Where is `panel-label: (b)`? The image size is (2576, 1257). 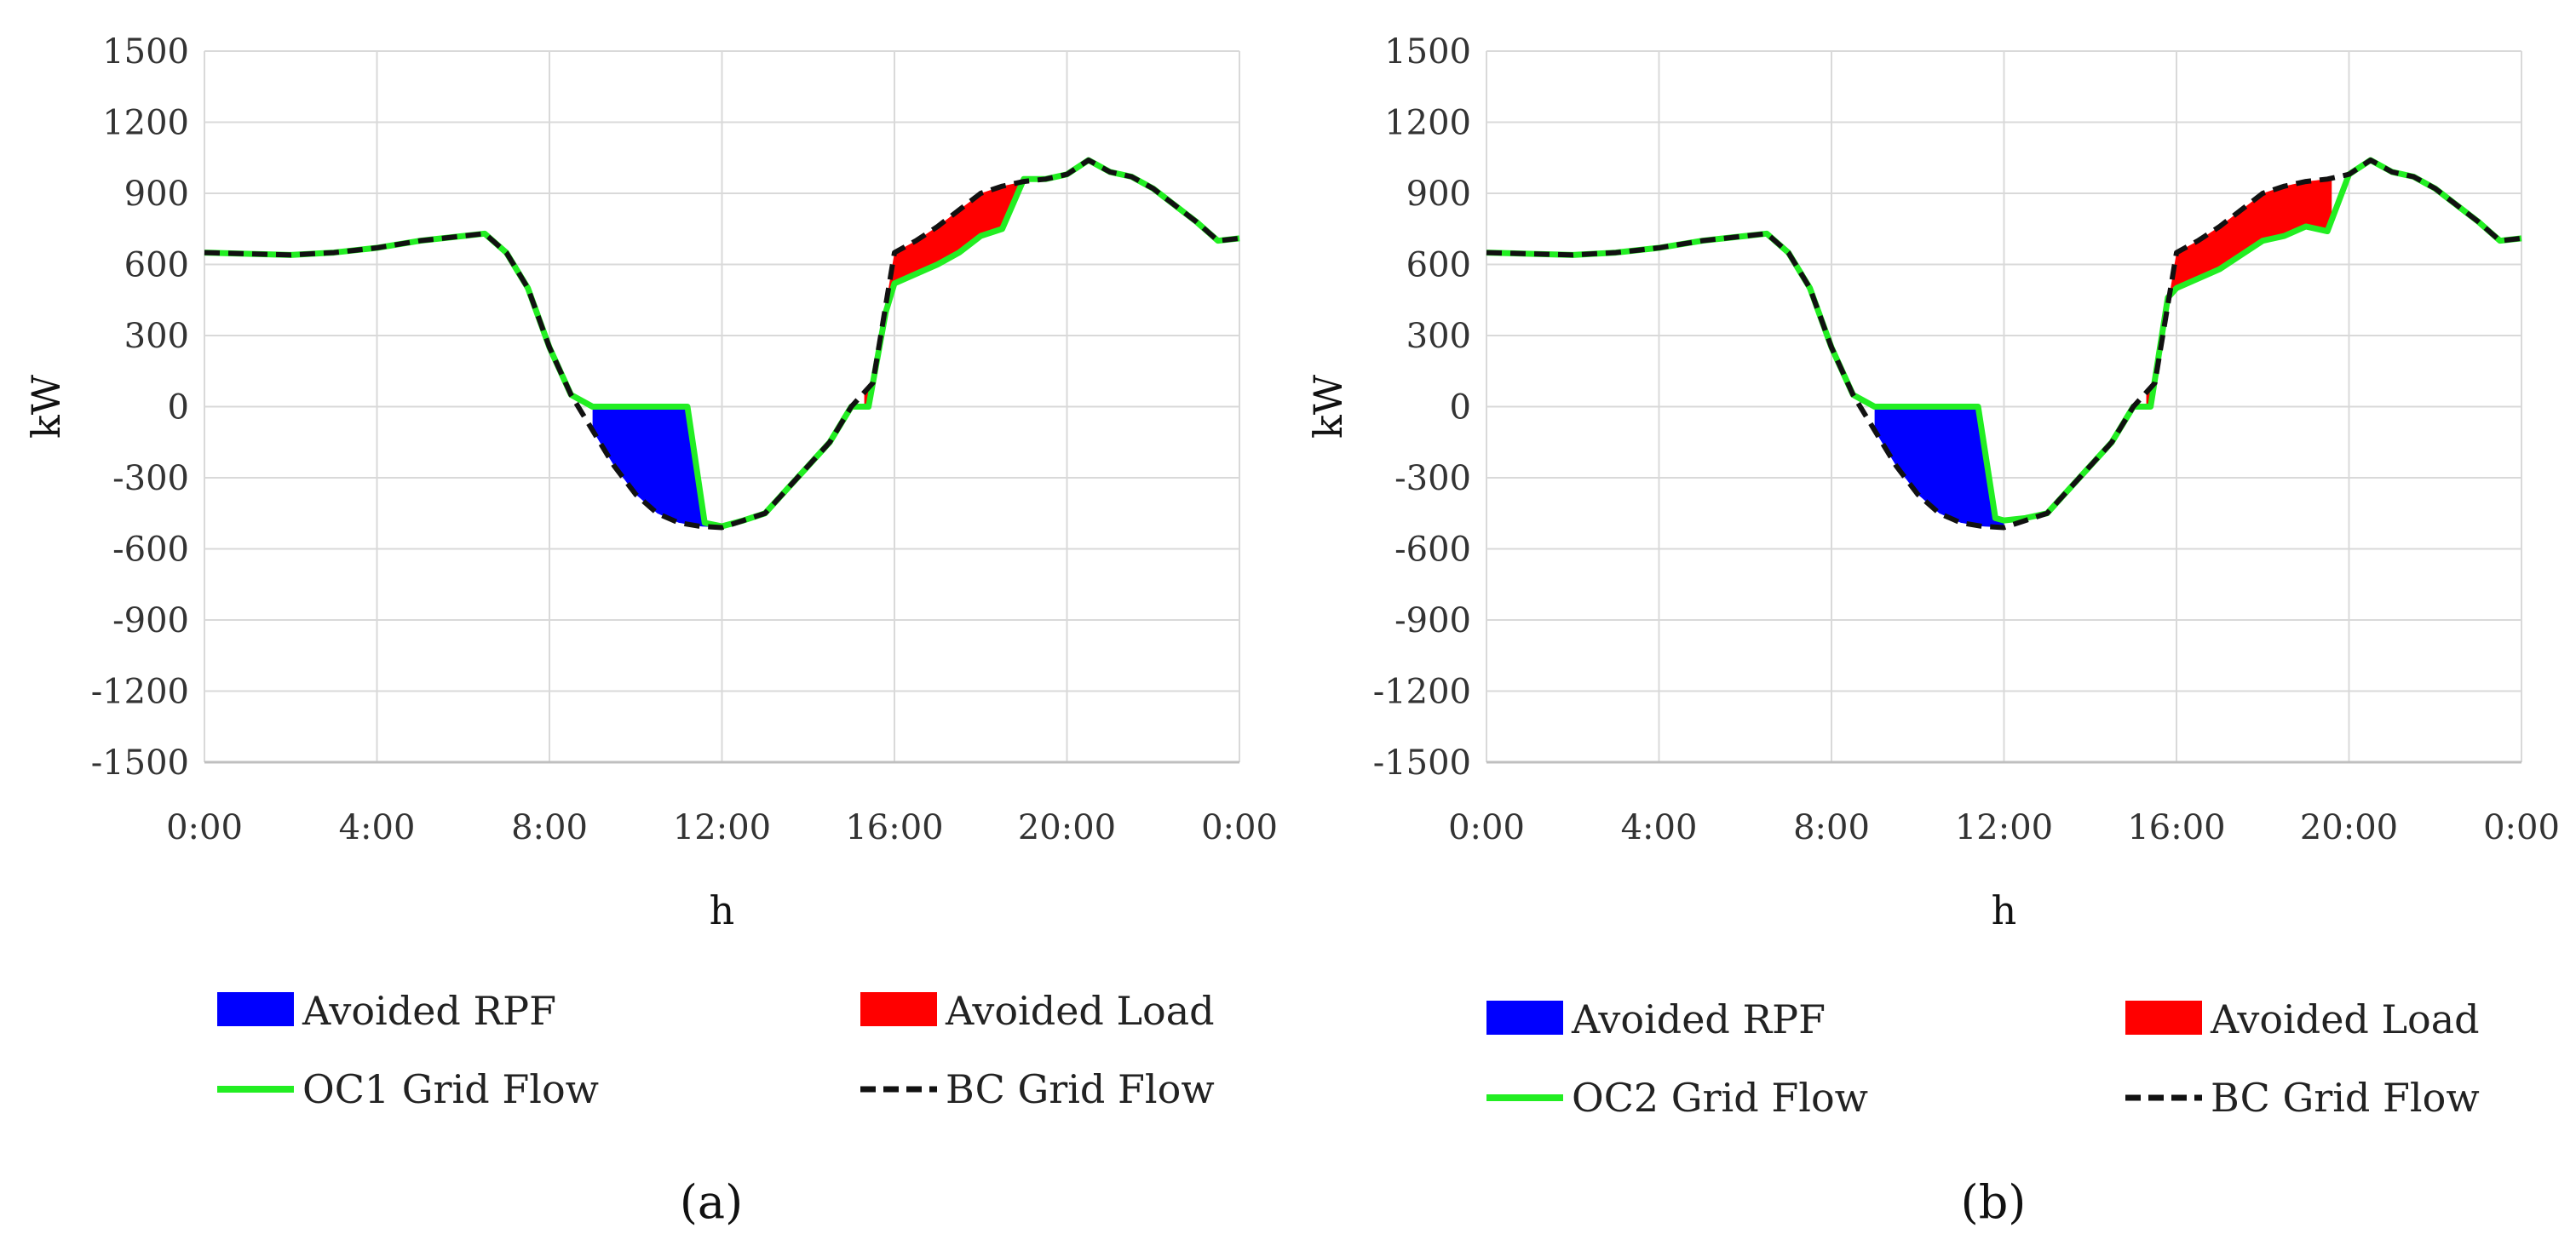 panel-label: (b) is located at coordinates (1994, 1202).